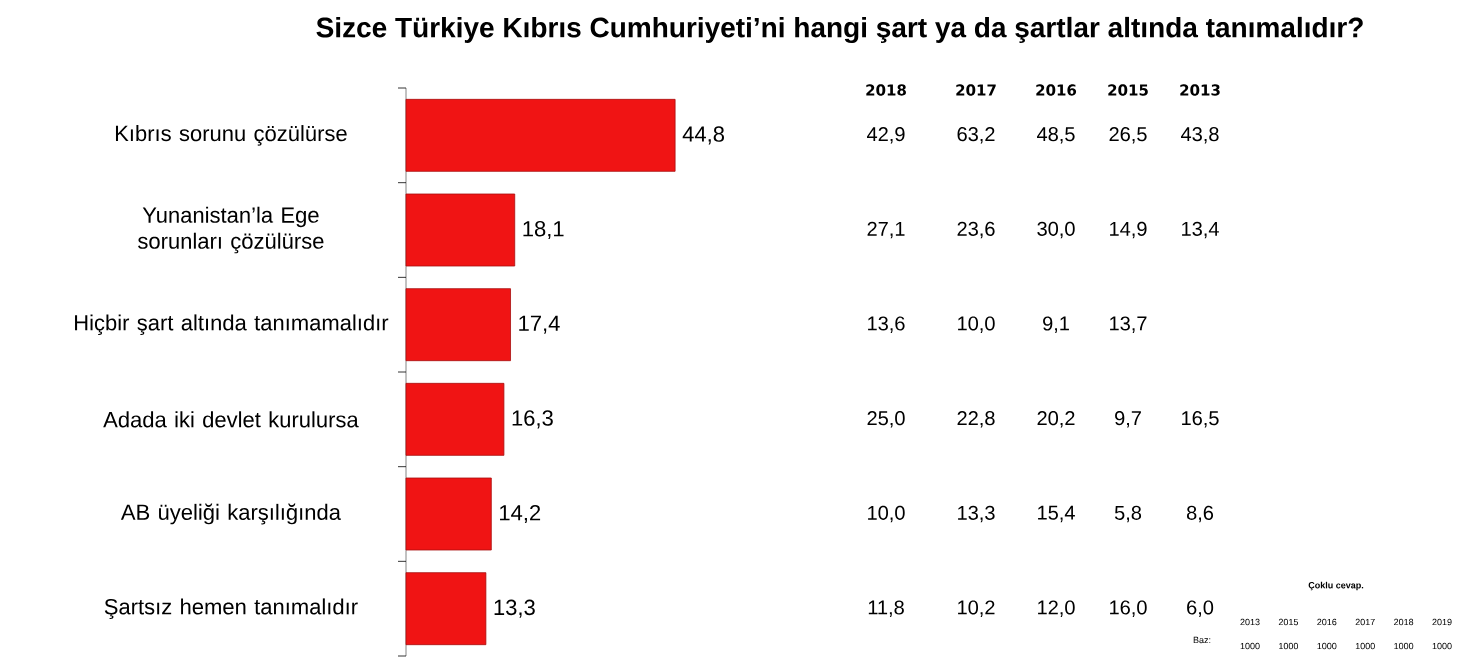  What do you see at coordinates (514, 608) in the screenshot?
I see `data-label: 13,3` at bounding box center [514, 608].